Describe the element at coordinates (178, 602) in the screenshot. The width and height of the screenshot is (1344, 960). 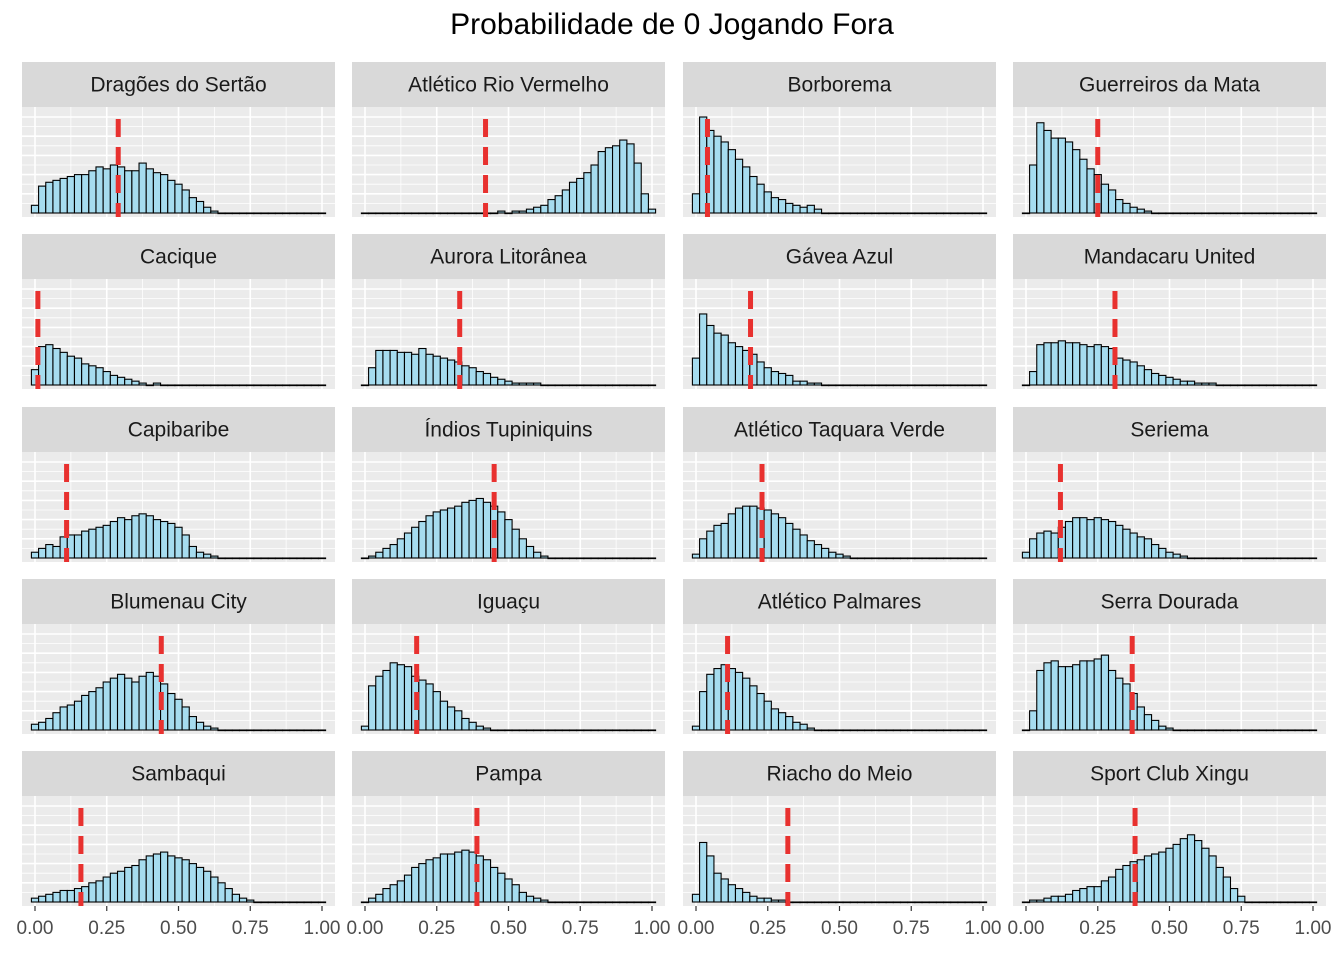
I see `facet-strip-label: Blumenau City` at that location.